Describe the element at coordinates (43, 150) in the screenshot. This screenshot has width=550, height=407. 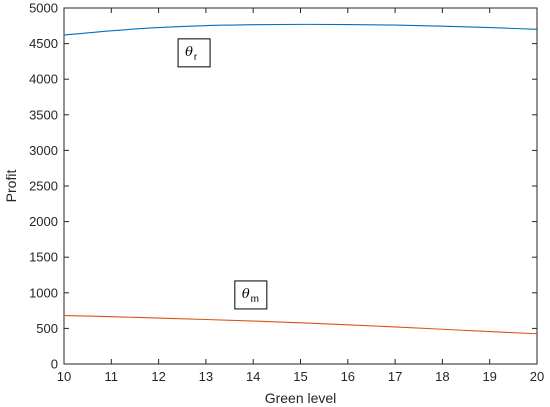
I see `y-tick-label: 3000` at that location.